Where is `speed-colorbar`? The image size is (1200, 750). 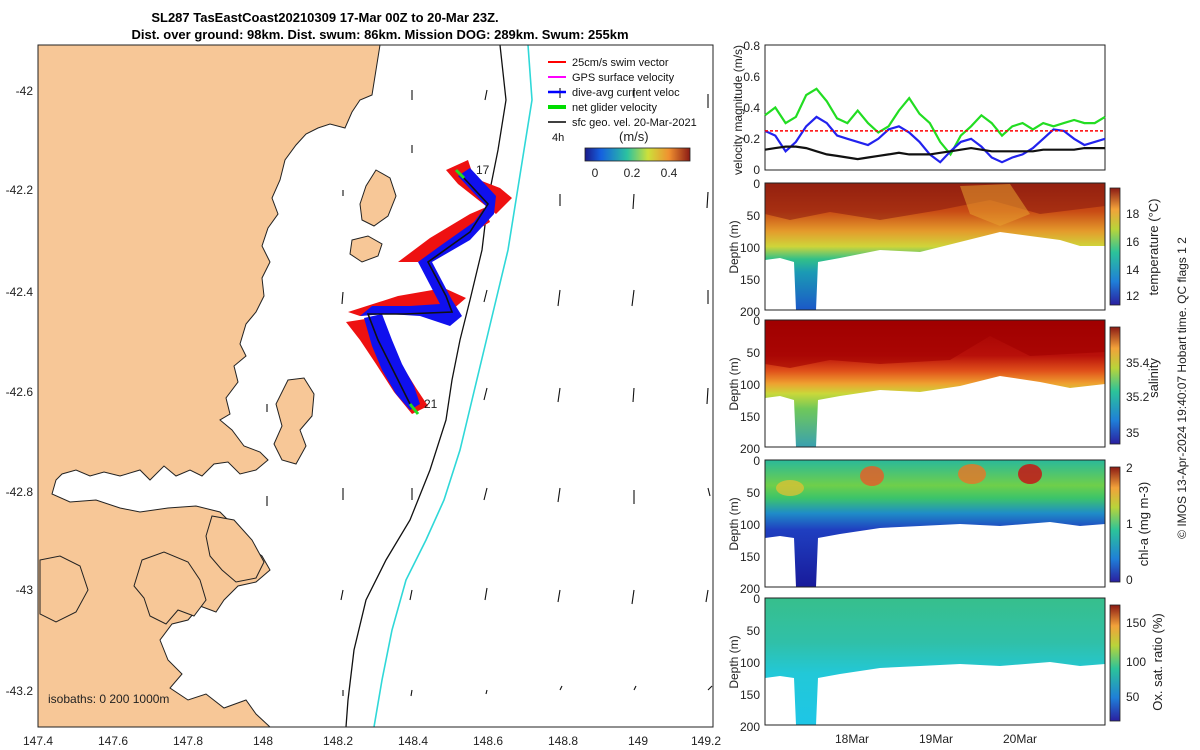
speed-colorbar is located at coordinates (637, 154).